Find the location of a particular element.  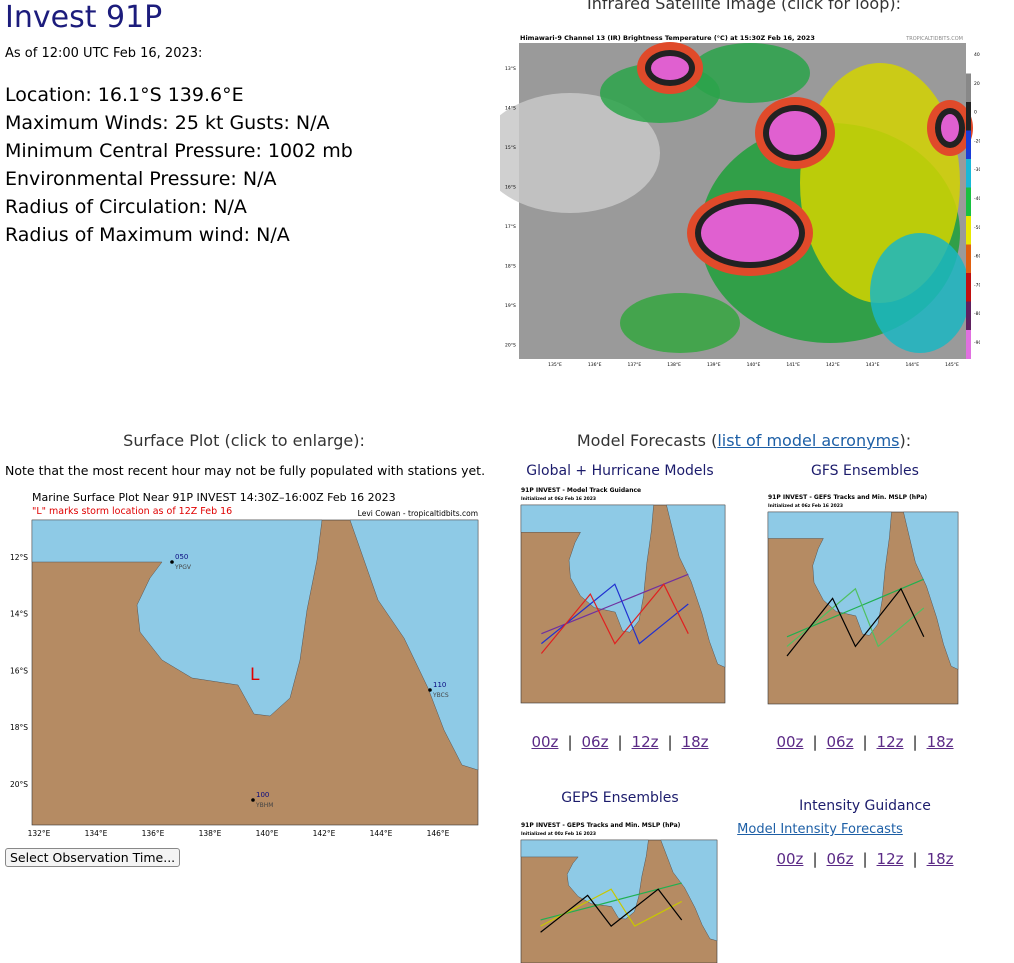

lon-label: 135°E is located at coordinates (555, 365).